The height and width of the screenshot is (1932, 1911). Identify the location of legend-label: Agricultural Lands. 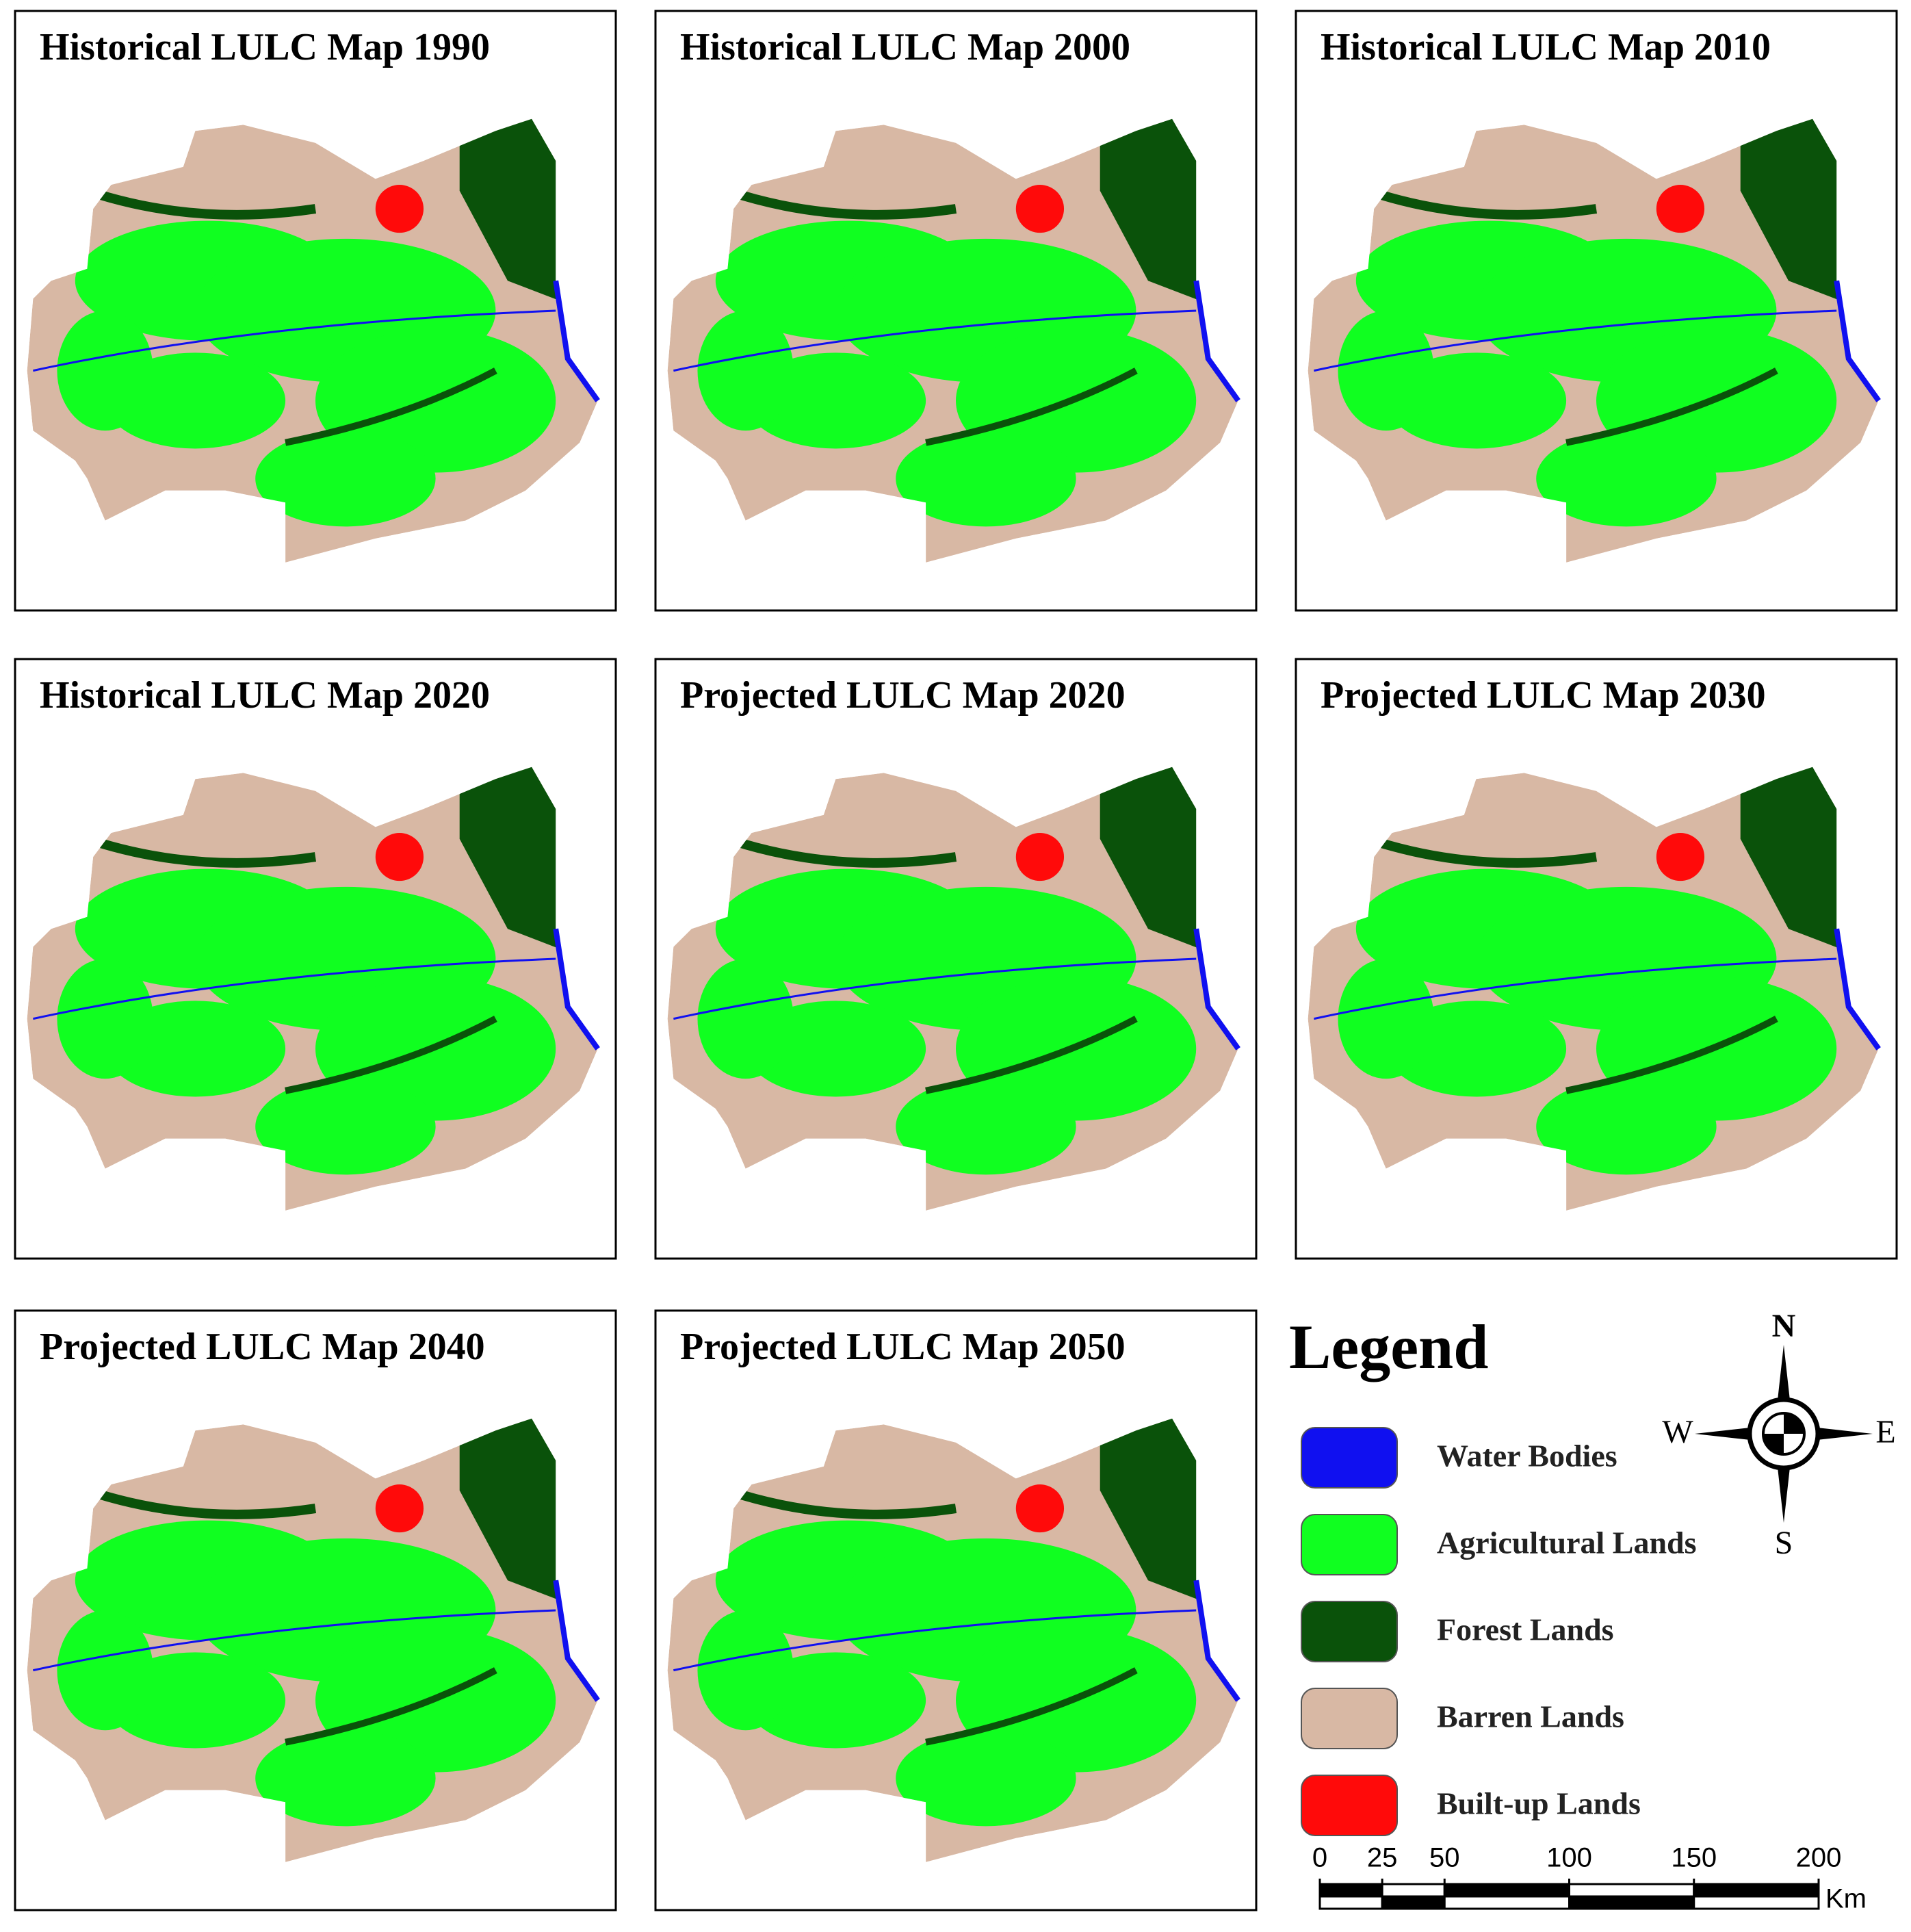
(1567, 1542).